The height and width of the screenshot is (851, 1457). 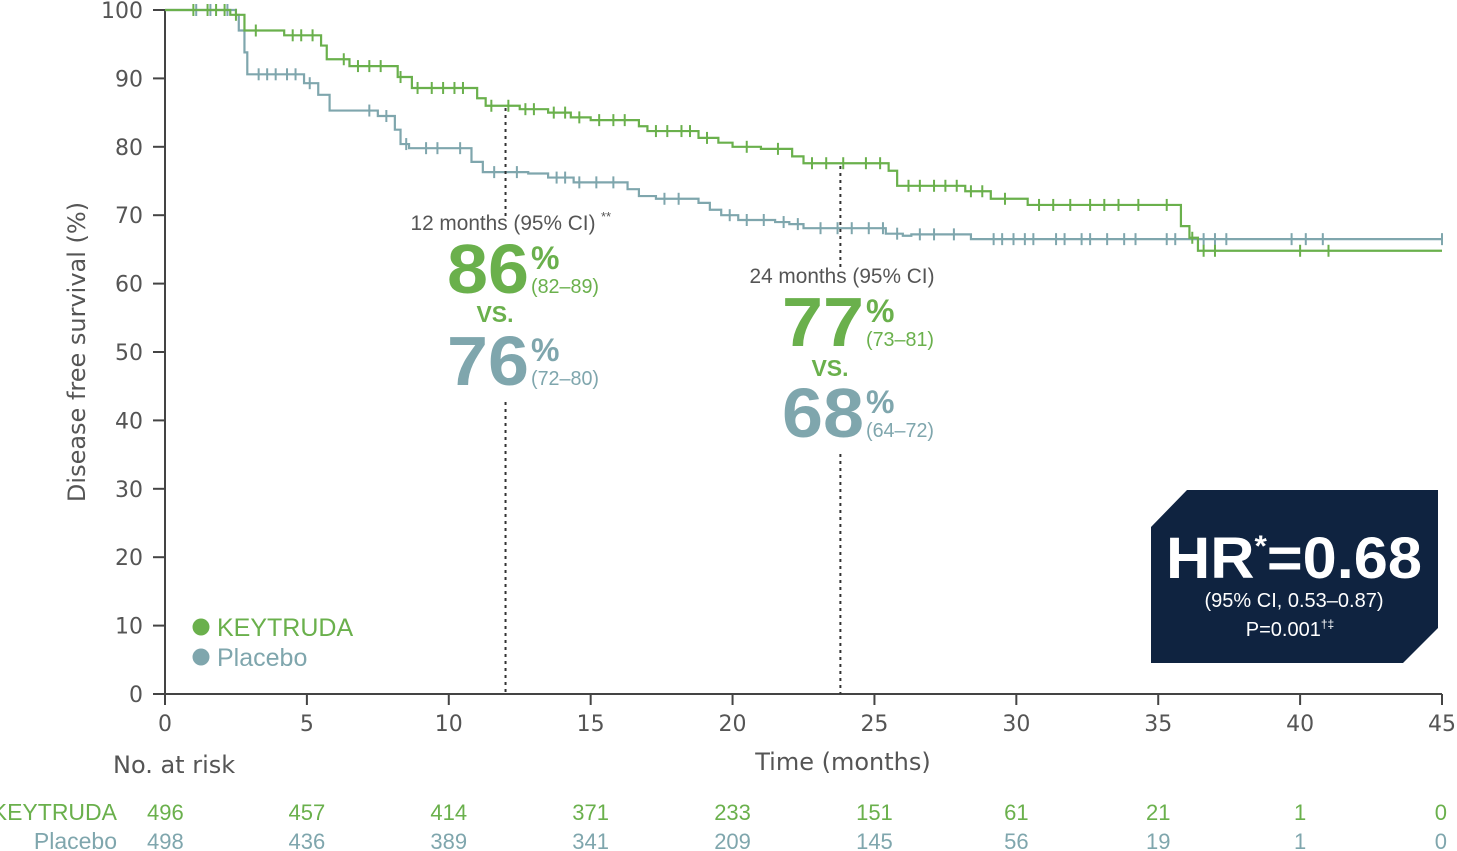 I want to click on y-tick-label: 10, so click(x=129, y=627).